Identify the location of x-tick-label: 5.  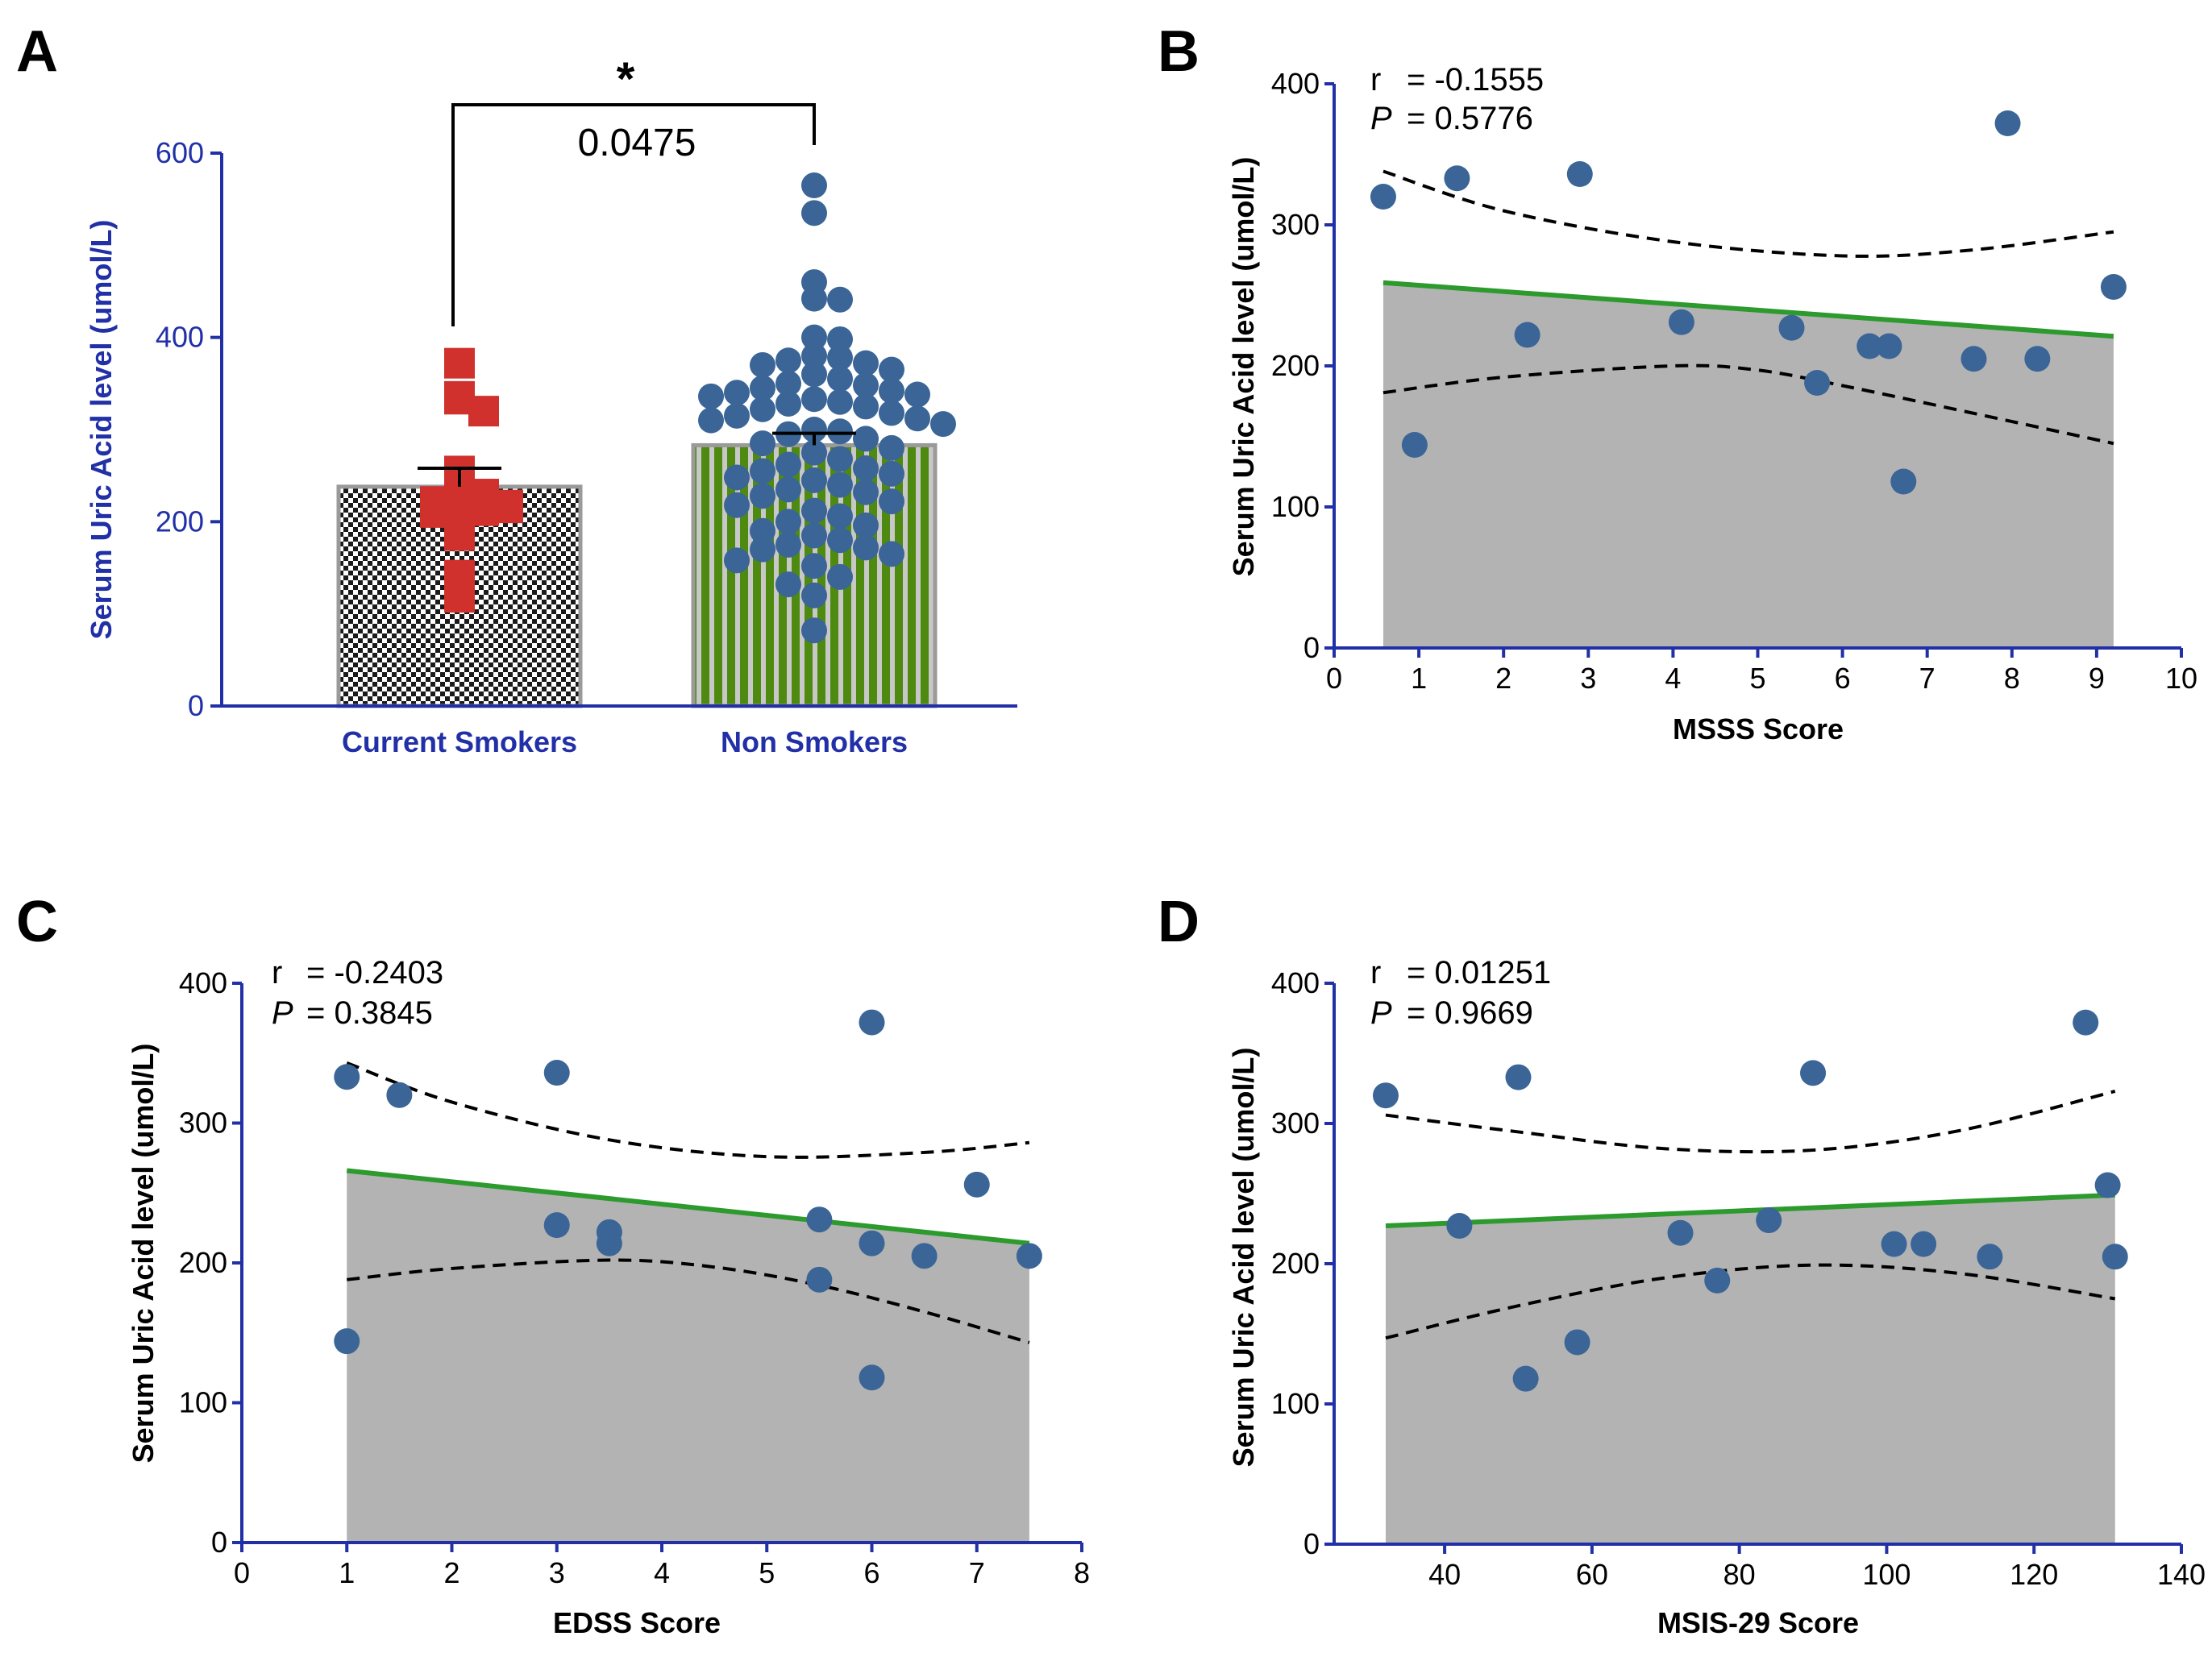
(767, 1573).